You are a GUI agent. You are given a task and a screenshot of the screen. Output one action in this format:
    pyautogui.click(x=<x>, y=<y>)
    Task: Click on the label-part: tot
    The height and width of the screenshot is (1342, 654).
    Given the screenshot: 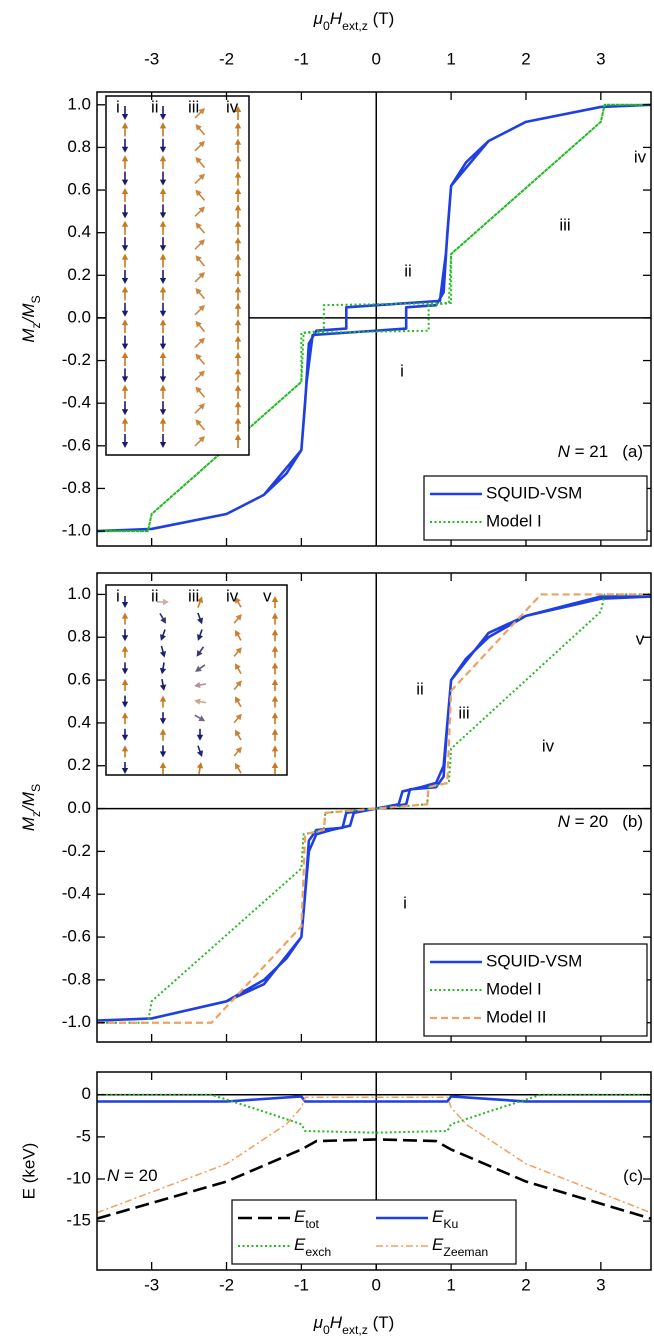 What is the action you would take?
    pyautogui.click(x=312, y=1224)
    